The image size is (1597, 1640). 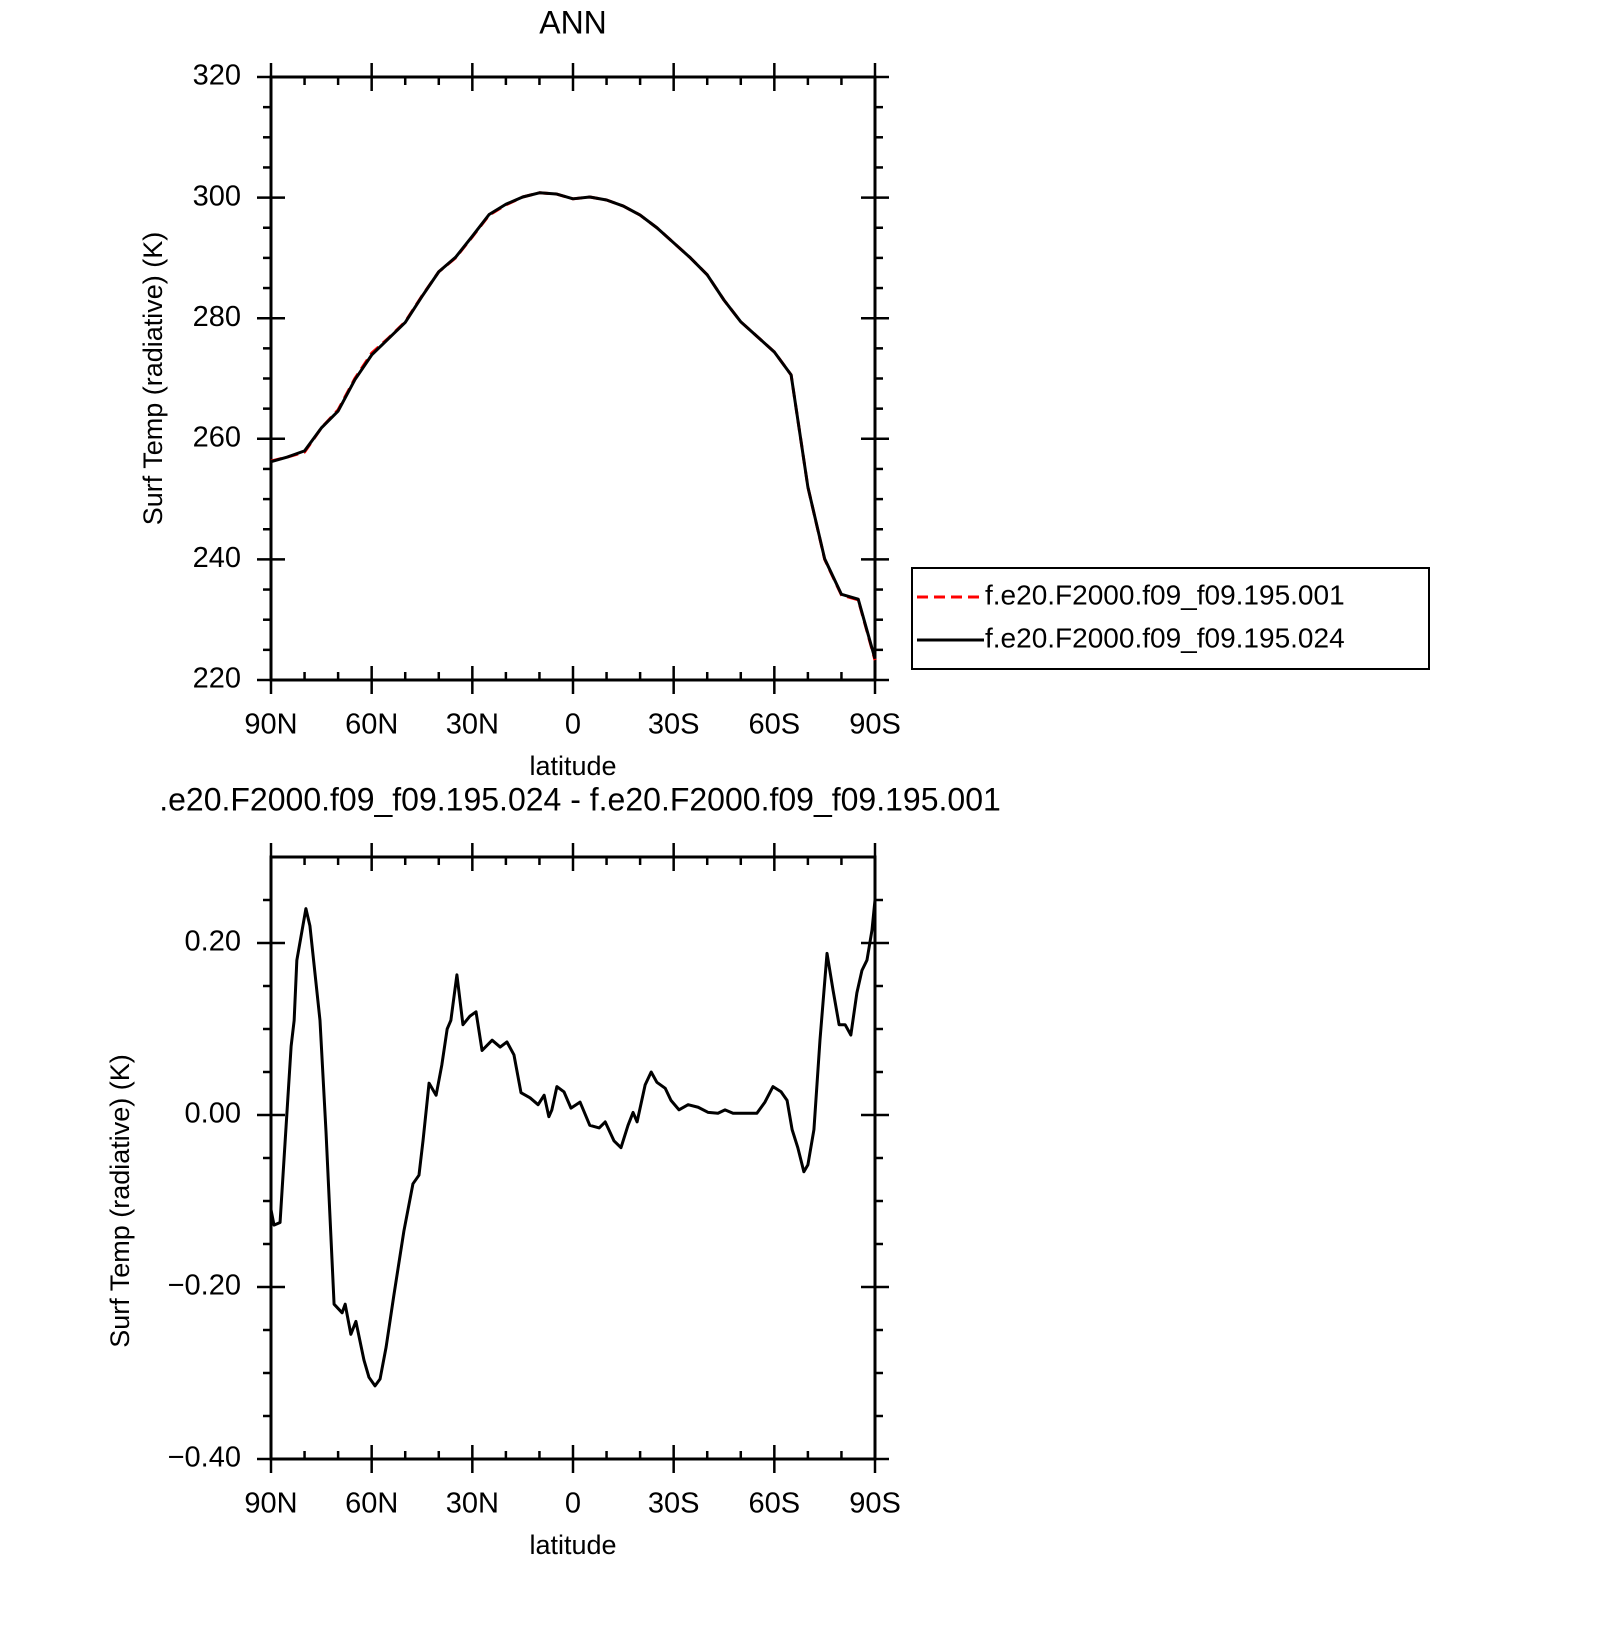 I want to click on y-tick-label: 0.20, so click(x=213, y=942).